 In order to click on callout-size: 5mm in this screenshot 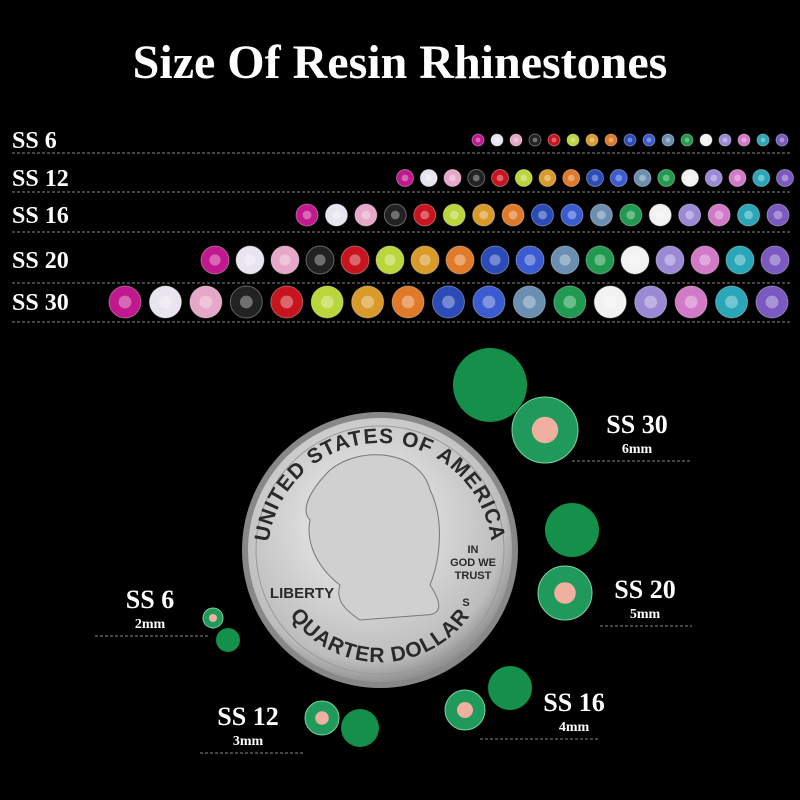, I will do `click(645, 614)`.